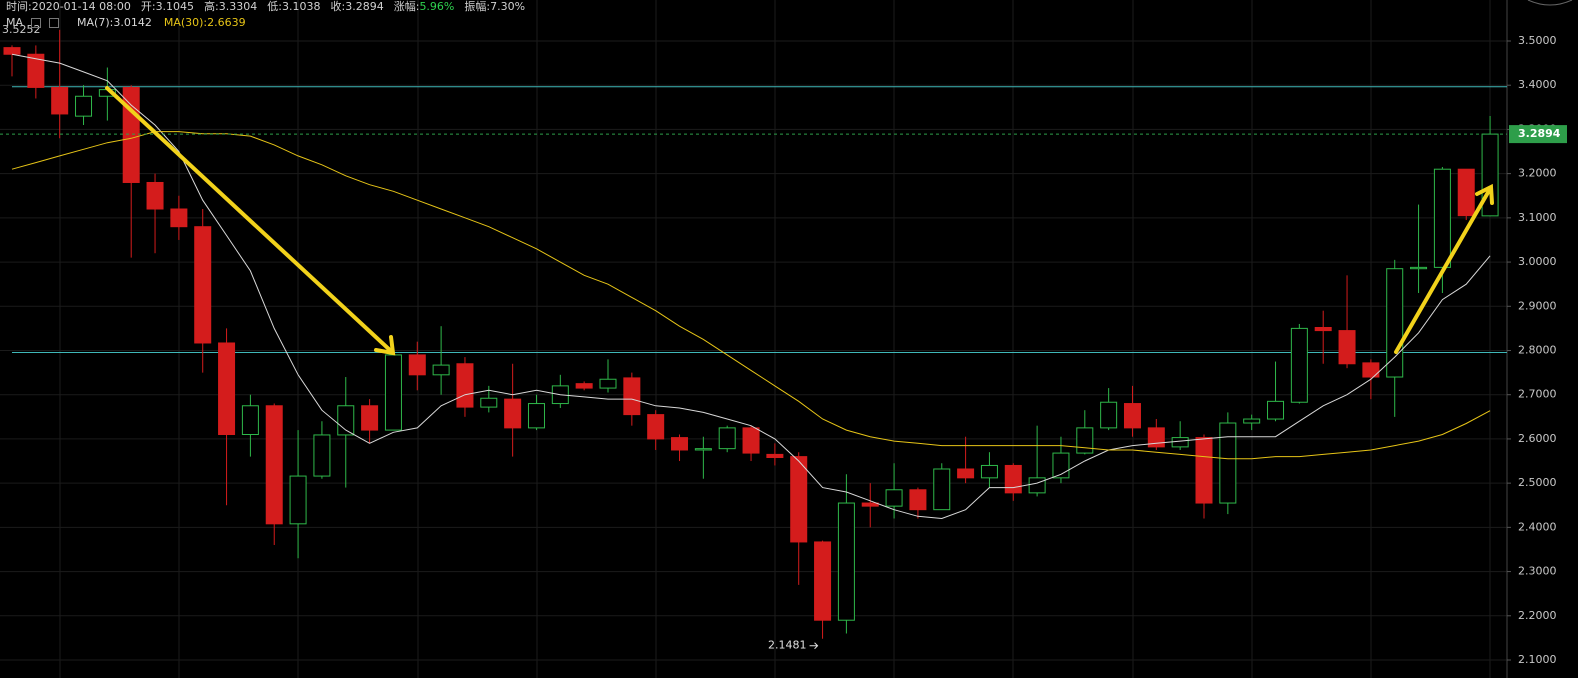 This screenshot has width=1578, height=678. What do you see at coordinates (226, 22) in the screenshot?
I see `legend-value: 2.6639` at bounding box center [226, 22].